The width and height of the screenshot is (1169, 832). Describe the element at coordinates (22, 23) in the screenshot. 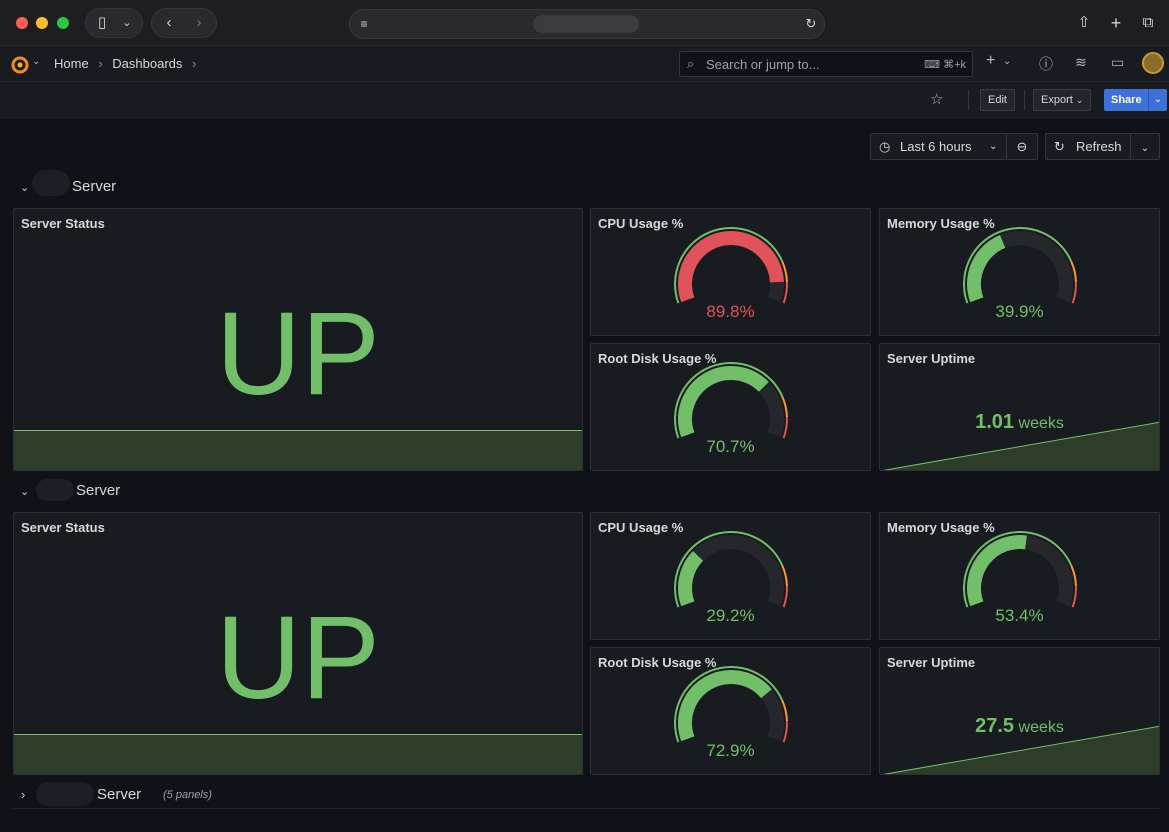

I see `close-window-button` at that location.